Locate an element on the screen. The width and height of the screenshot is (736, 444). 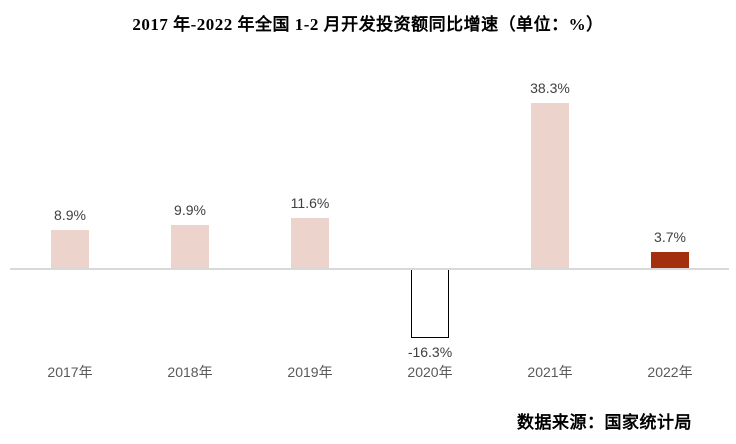
bar-2022 is located at coordinates (670, 260).